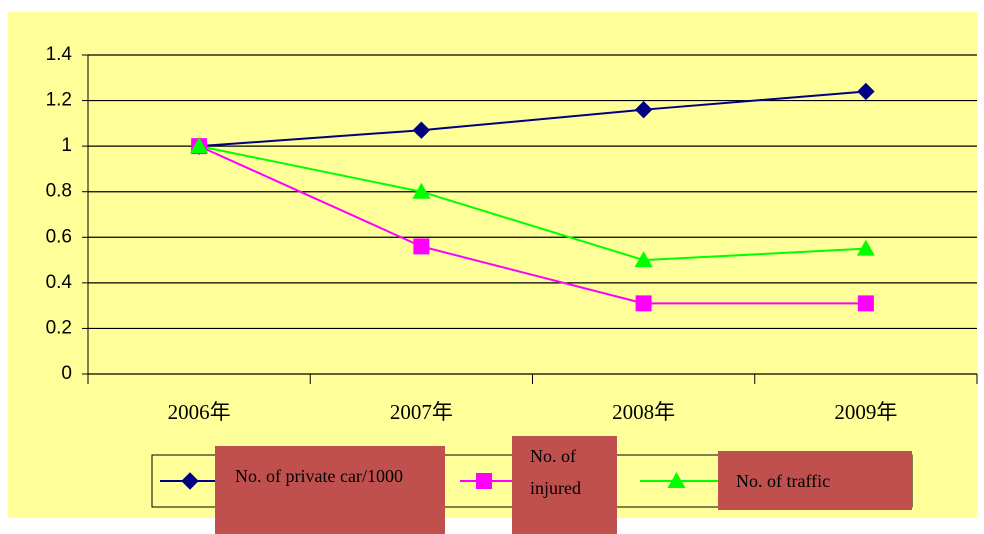 This screenshot has height=534, width=984. I want to click on y-tick-label: 0, so click(66, 373).